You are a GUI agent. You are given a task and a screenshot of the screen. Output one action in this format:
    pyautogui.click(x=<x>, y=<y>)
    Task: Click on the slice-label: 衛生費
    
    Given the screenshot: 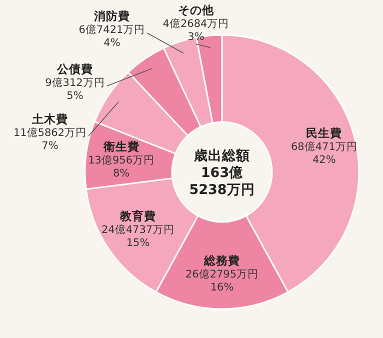 What is the action you would take?
    pyautogui.click(x=121, y=146)
    